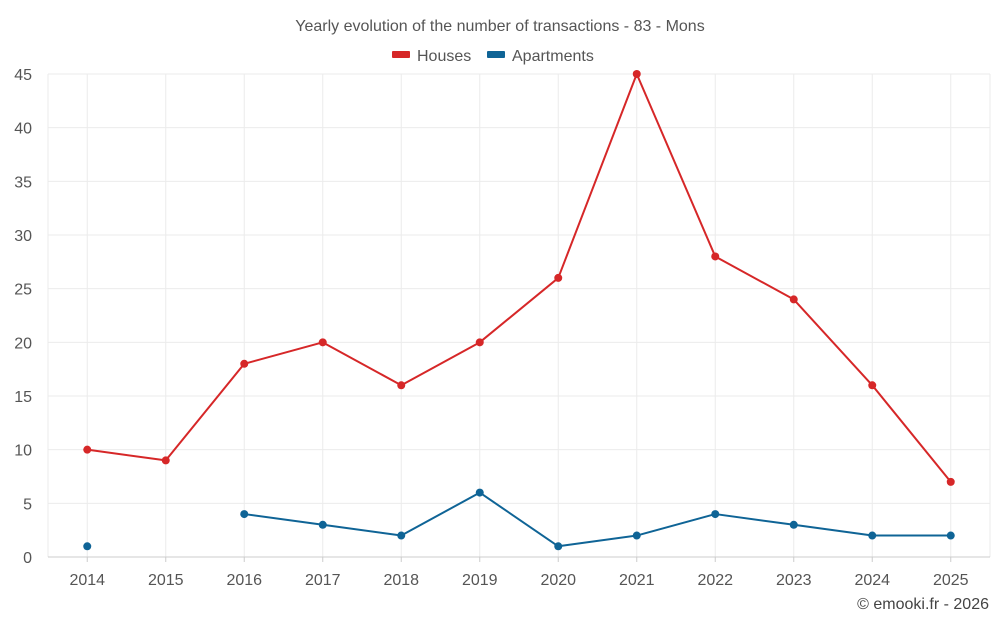  Describe the element at coordinates (794, 580) in the screenshot. I see `x-tick-label: 2023` at that location.